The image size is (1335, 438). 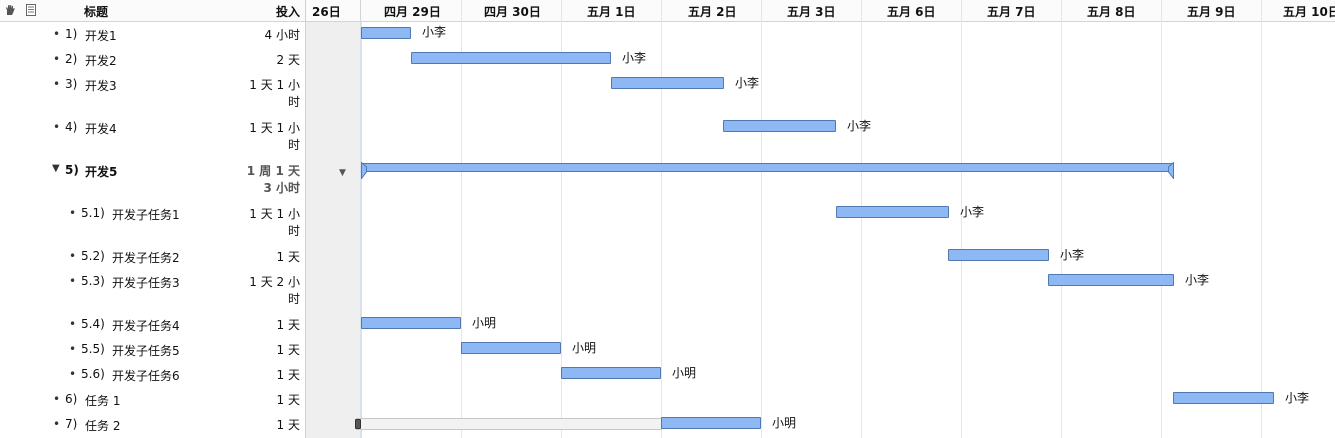 I want to click on task-title: 开发子任务4, so click(x=146, y=326).